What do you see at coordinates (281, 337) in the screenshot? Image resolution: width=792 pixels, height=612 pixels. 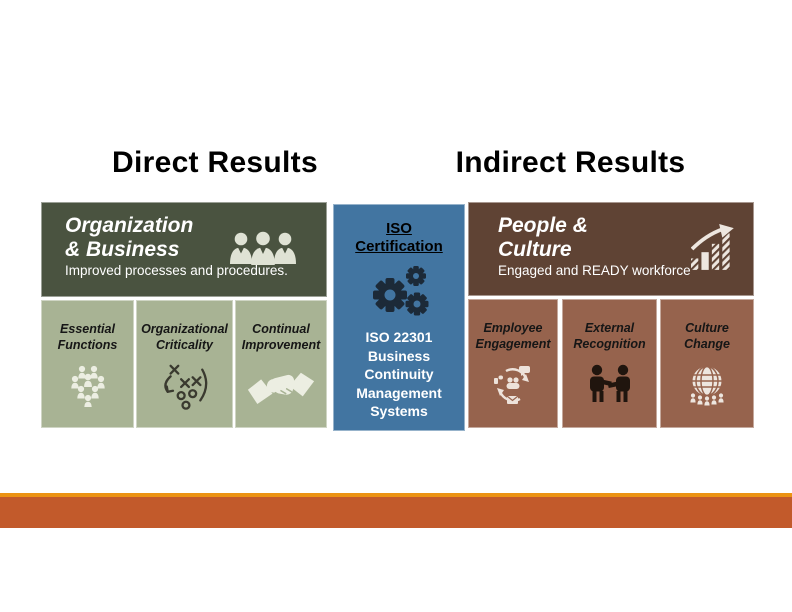 I see `continual-improvement-label: Continual Improvement` at bounding box center [281, 337].